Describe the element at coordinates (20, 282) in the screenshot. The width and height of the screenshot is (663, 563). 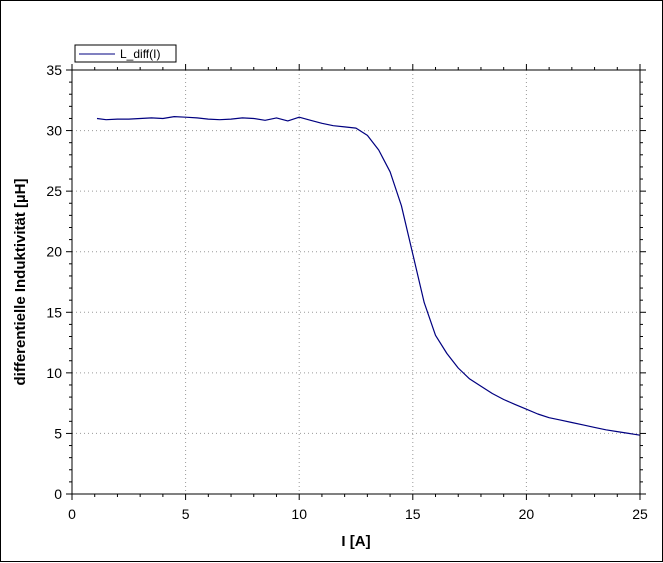
I see `y-axis-title: differentielle Induktivität [µH]` at that location.